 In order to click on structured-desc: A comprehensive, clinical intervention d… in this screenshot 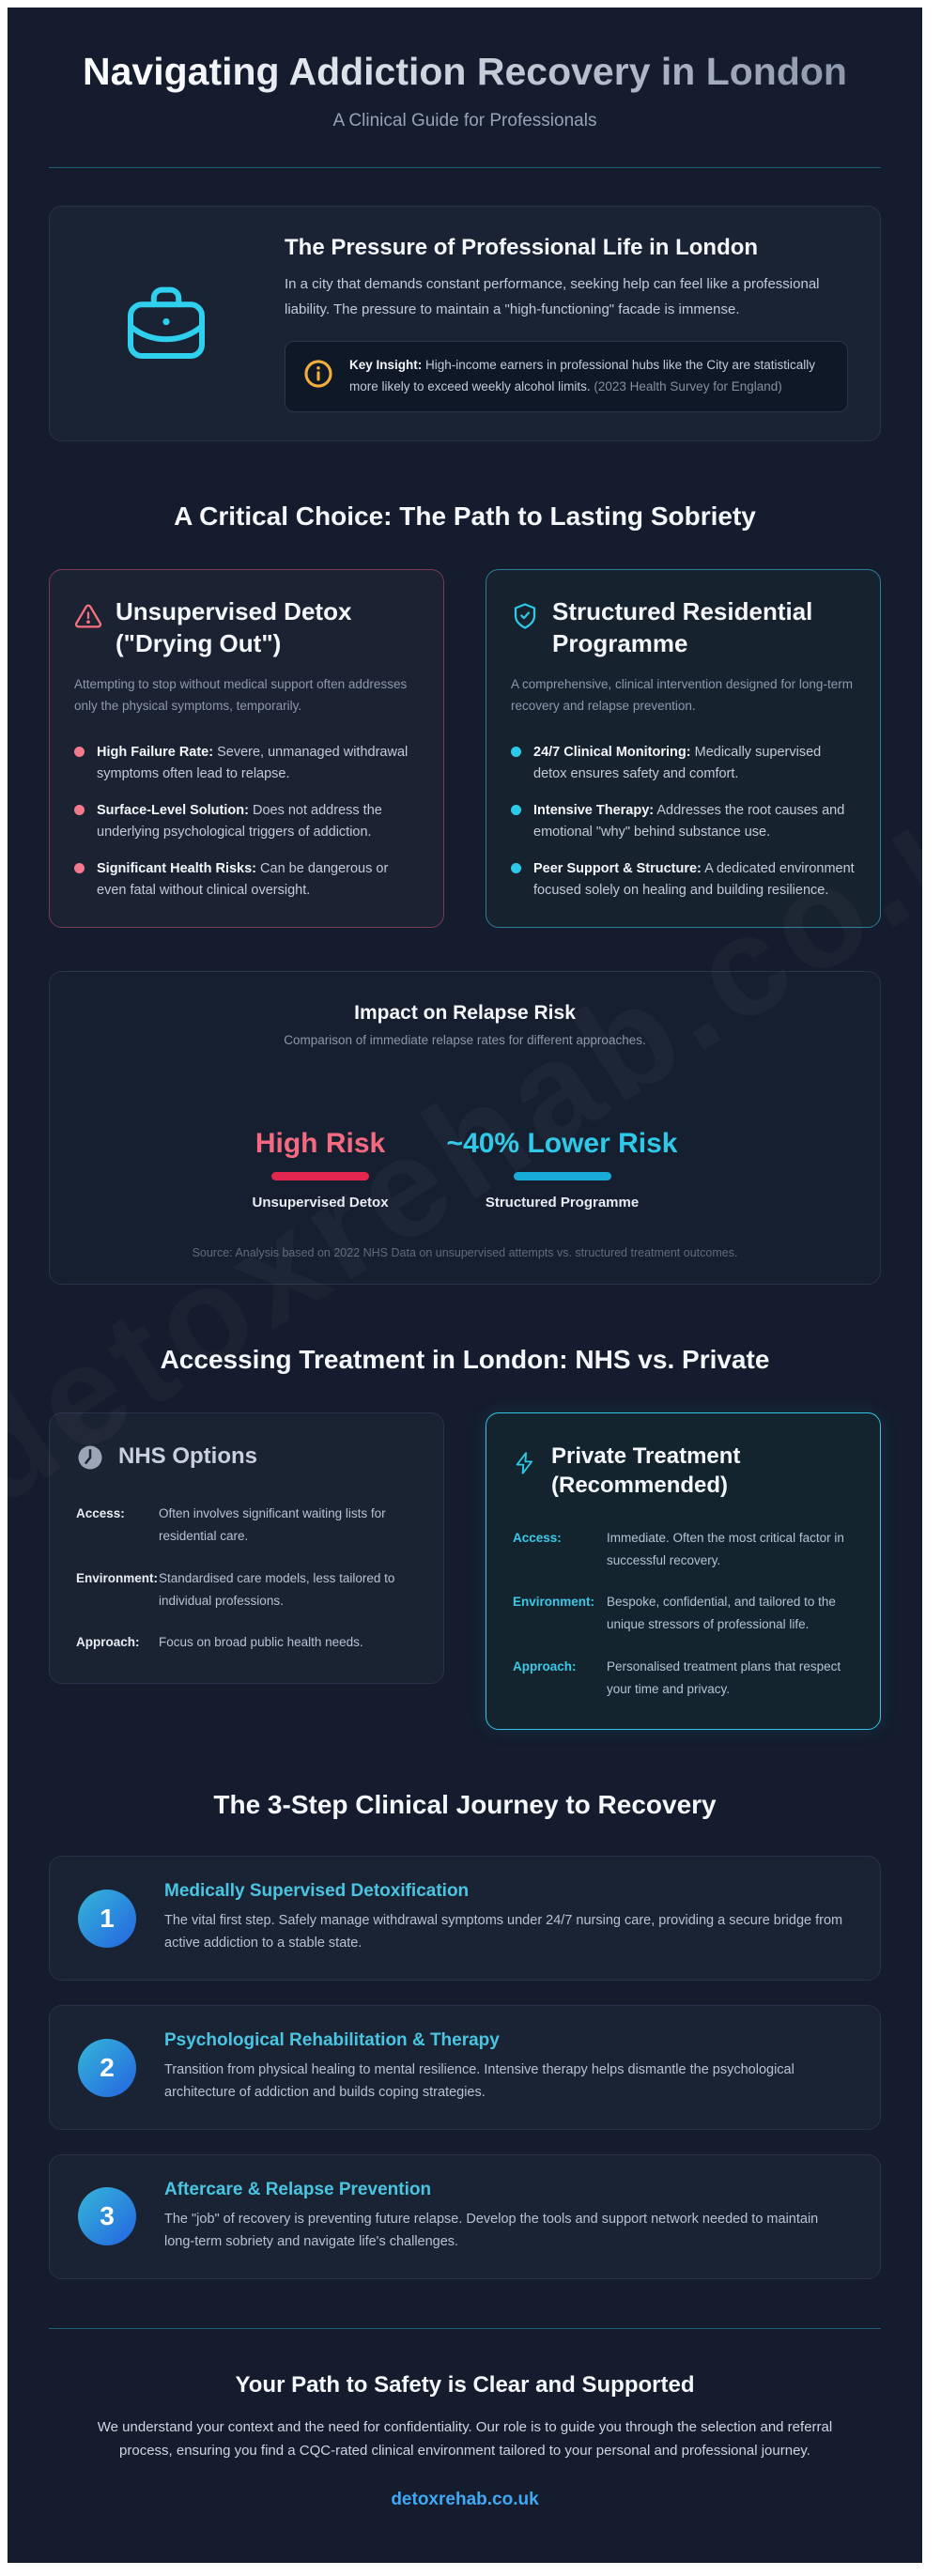, I will do `click(682, 695)`.